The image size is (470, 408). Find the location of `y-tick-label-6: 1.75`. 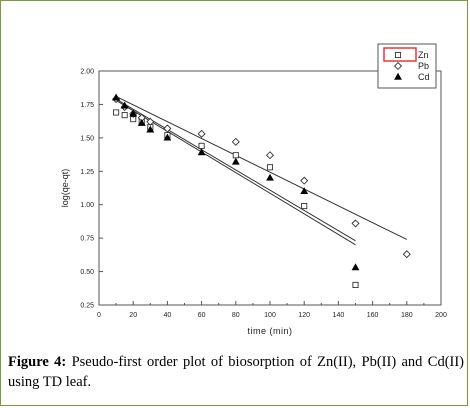

y-tick-label-6: 1.75 is located at coordinates (87, 105).